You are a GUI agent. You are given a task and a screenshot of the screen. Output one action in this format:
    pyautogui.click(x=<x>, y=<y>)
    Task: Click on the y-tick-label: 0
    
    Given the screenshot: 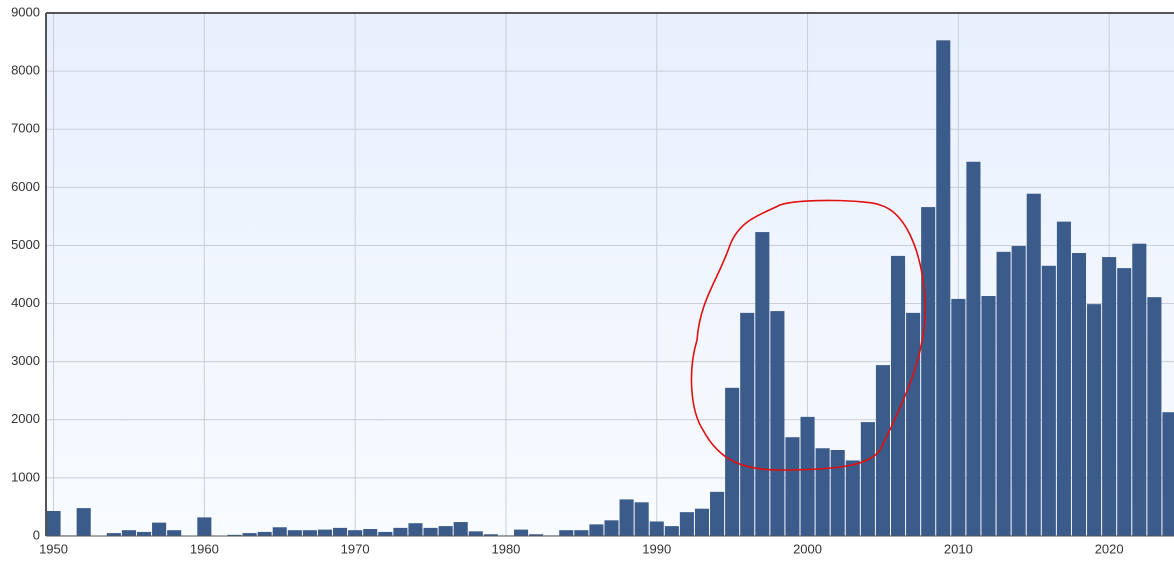 What is the action you would take?
    pyautogui.click(x=36, y=534)
    